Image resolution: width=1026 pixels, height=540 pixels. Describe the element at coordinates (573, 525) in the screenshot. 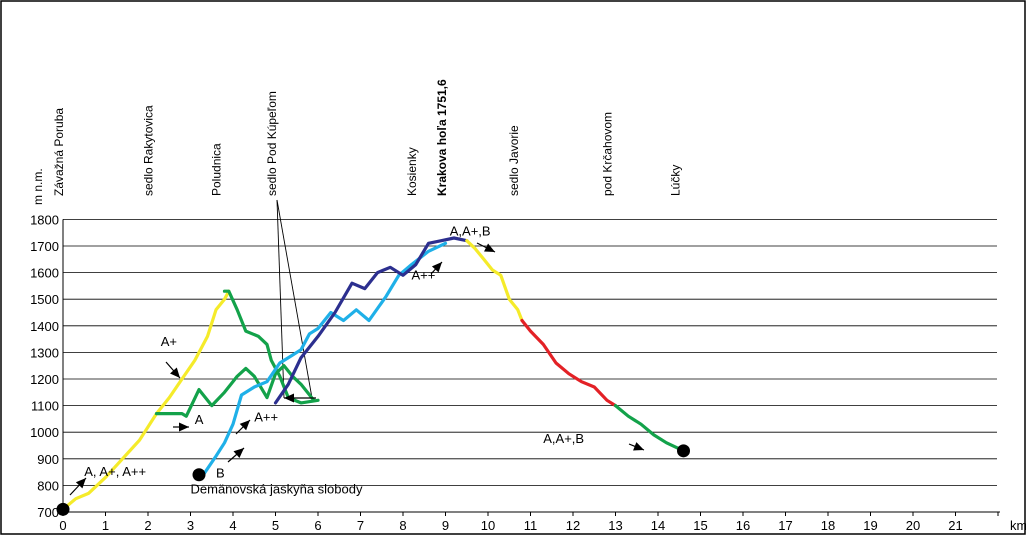

I see `x-tick-label: 12` at that location.